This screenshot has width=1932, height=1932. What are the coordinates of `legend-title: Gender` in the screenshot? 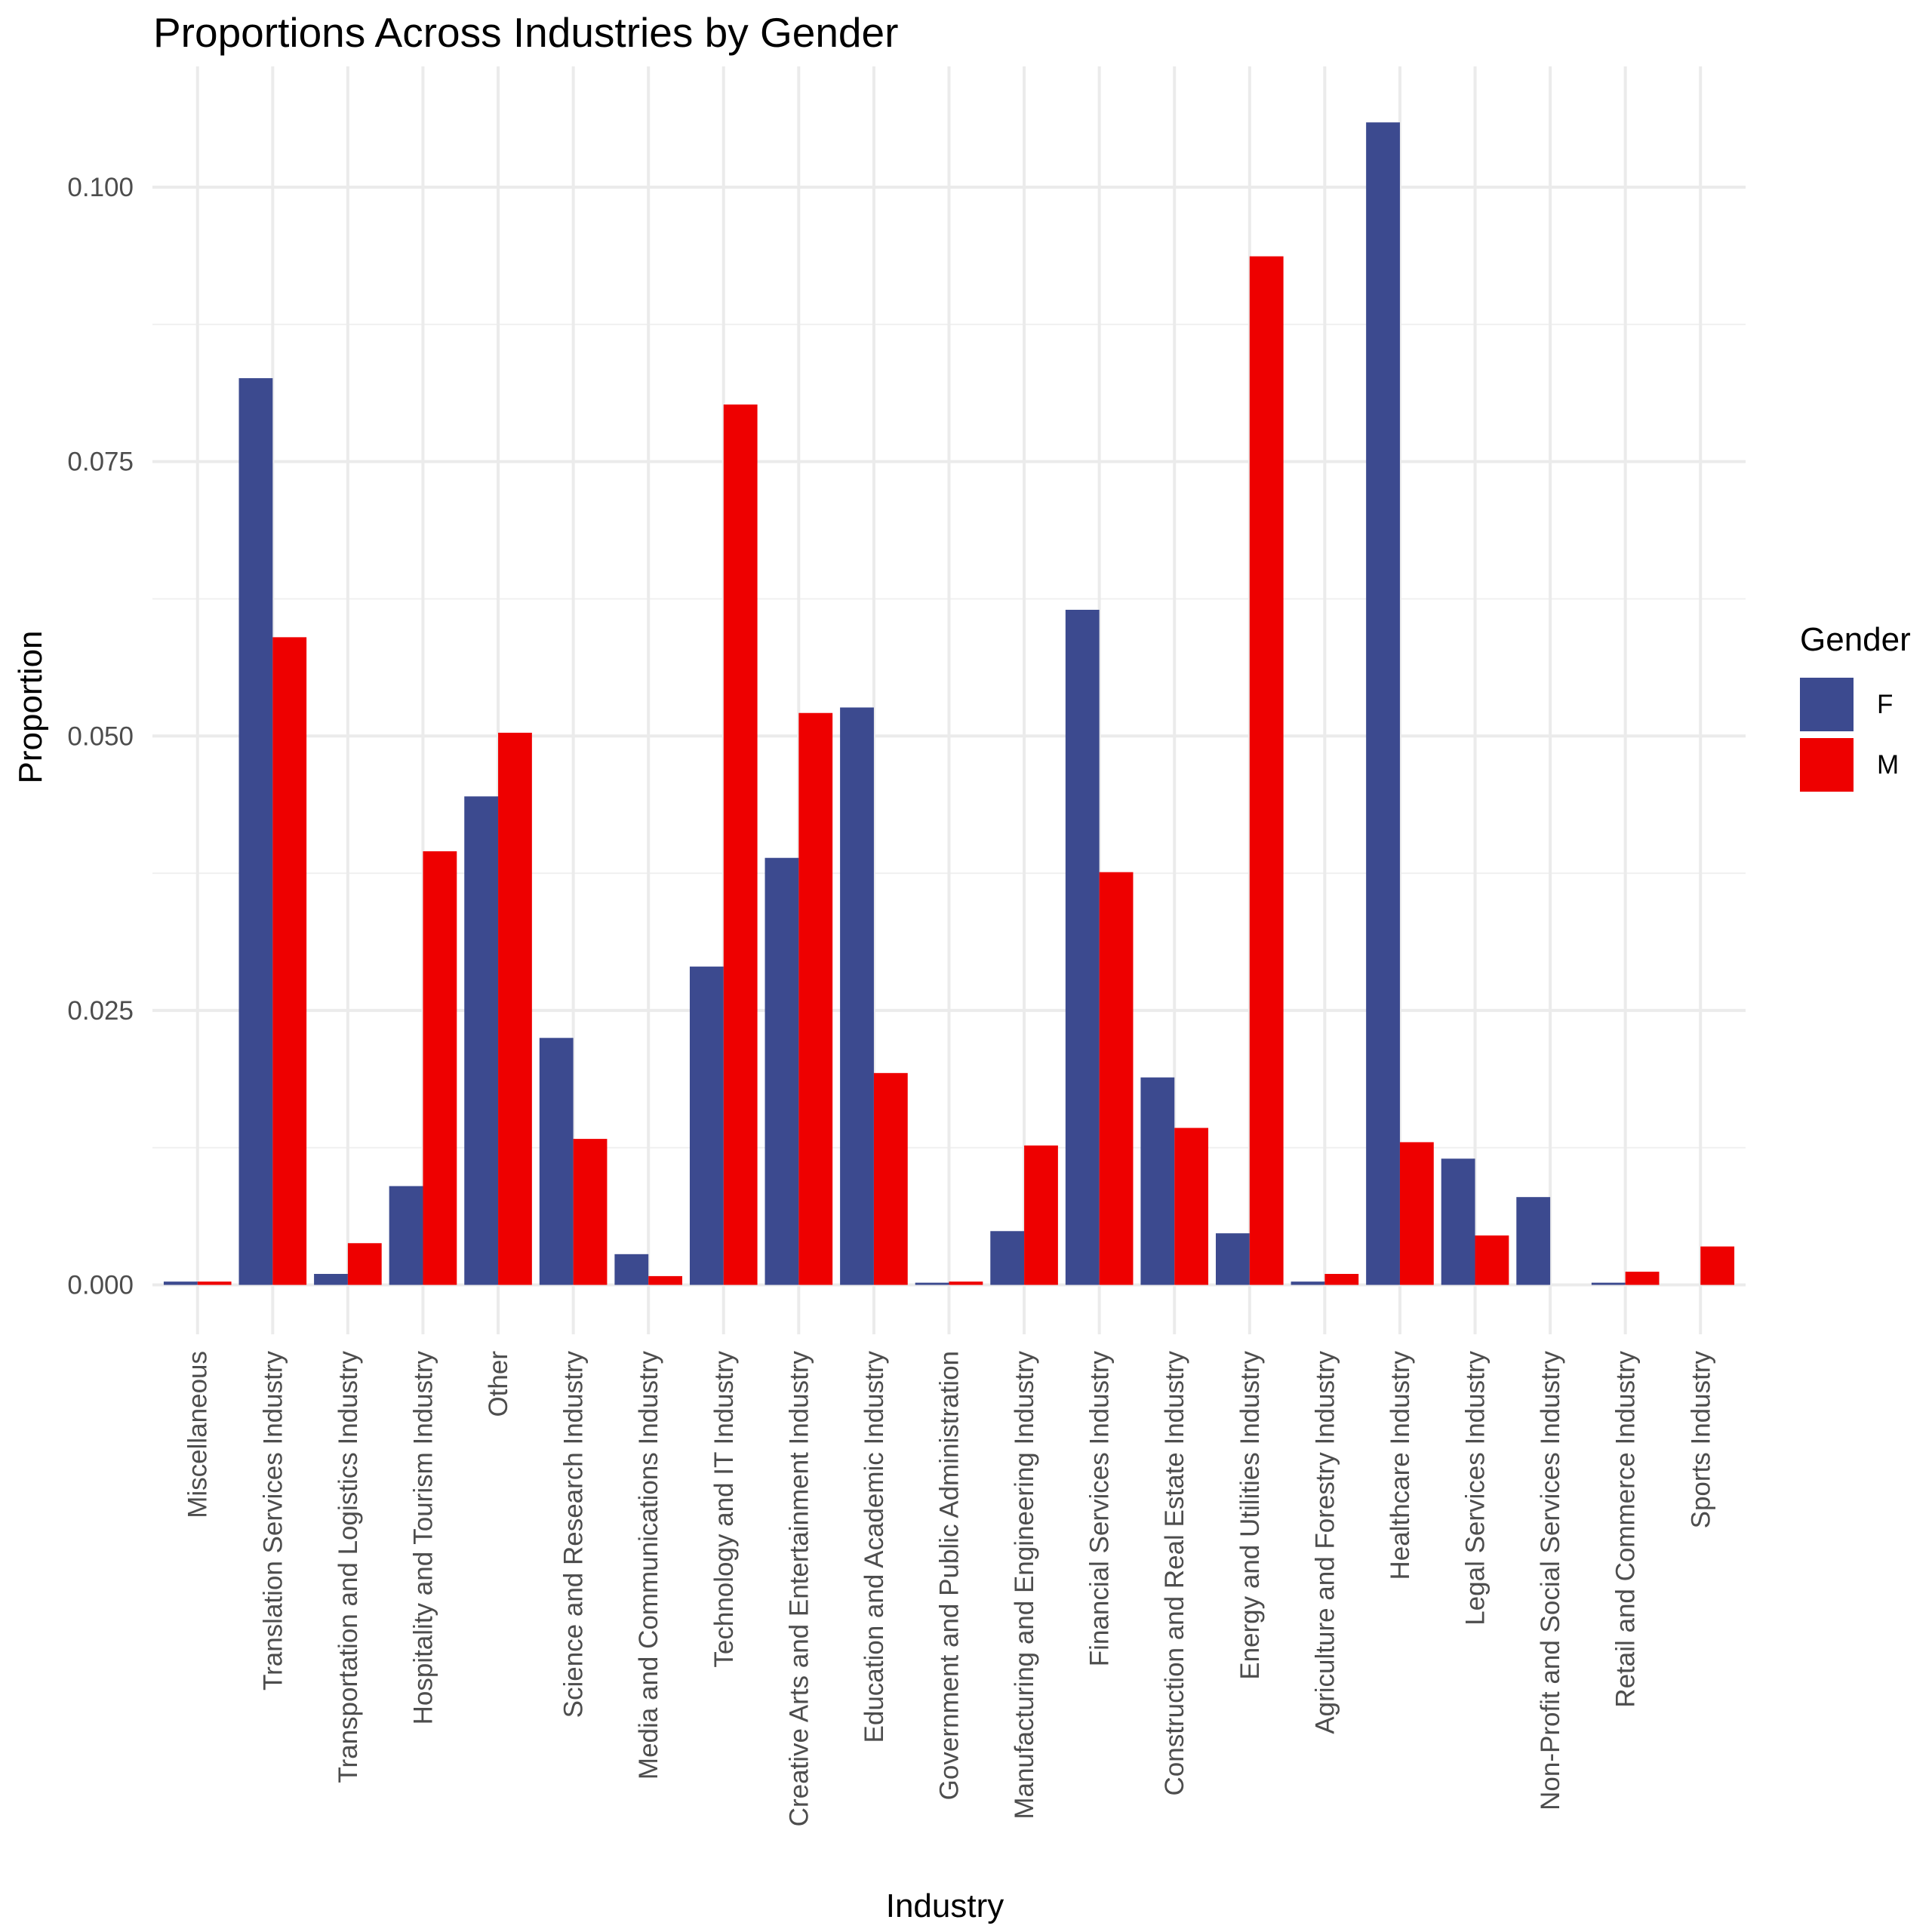 It's located at (1855, 639).